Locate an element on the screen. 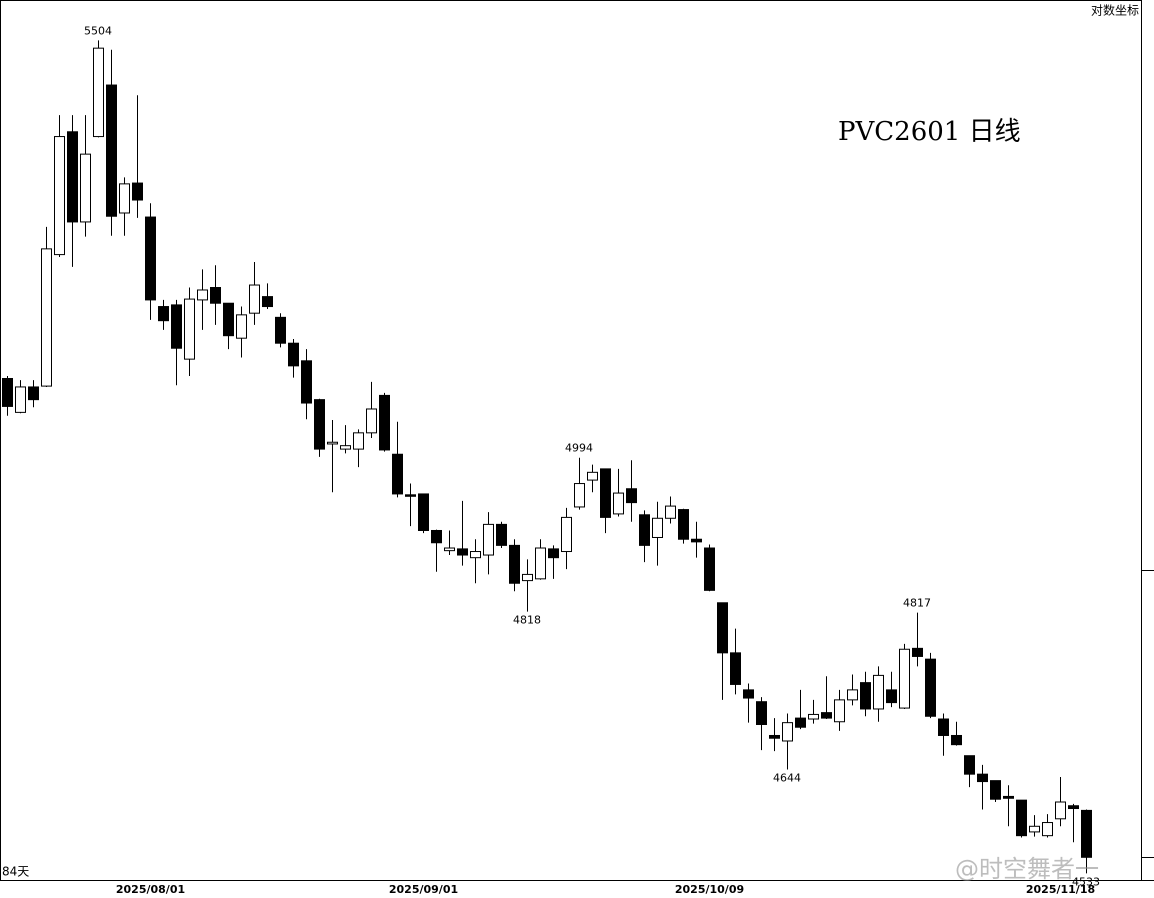  extreme-label: 4817 is located at coordinates (917, 603).